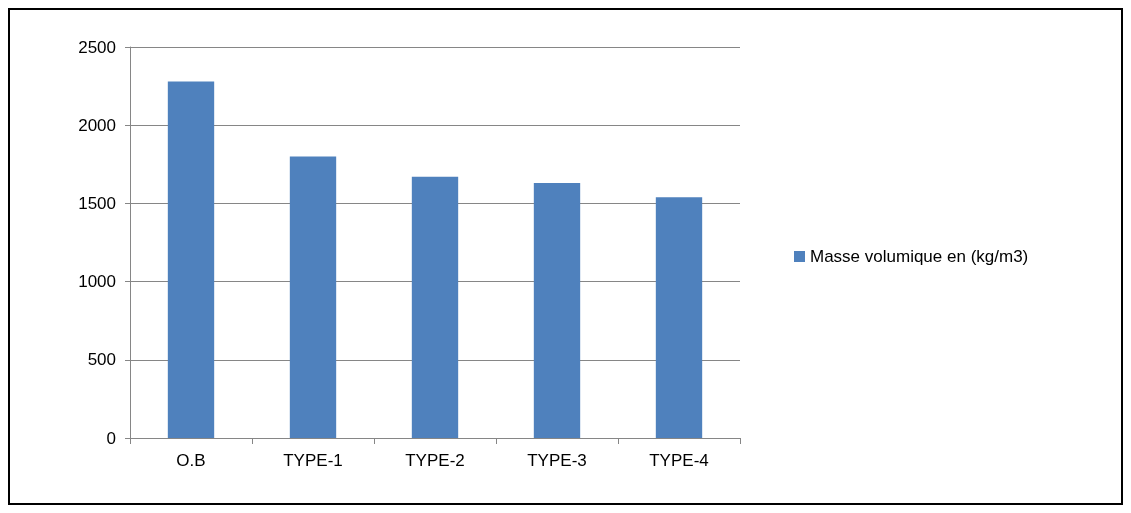  Describe the element at coordinates (191, 460) in the screenshot. I see `x-tick-label: O.B` at that location.